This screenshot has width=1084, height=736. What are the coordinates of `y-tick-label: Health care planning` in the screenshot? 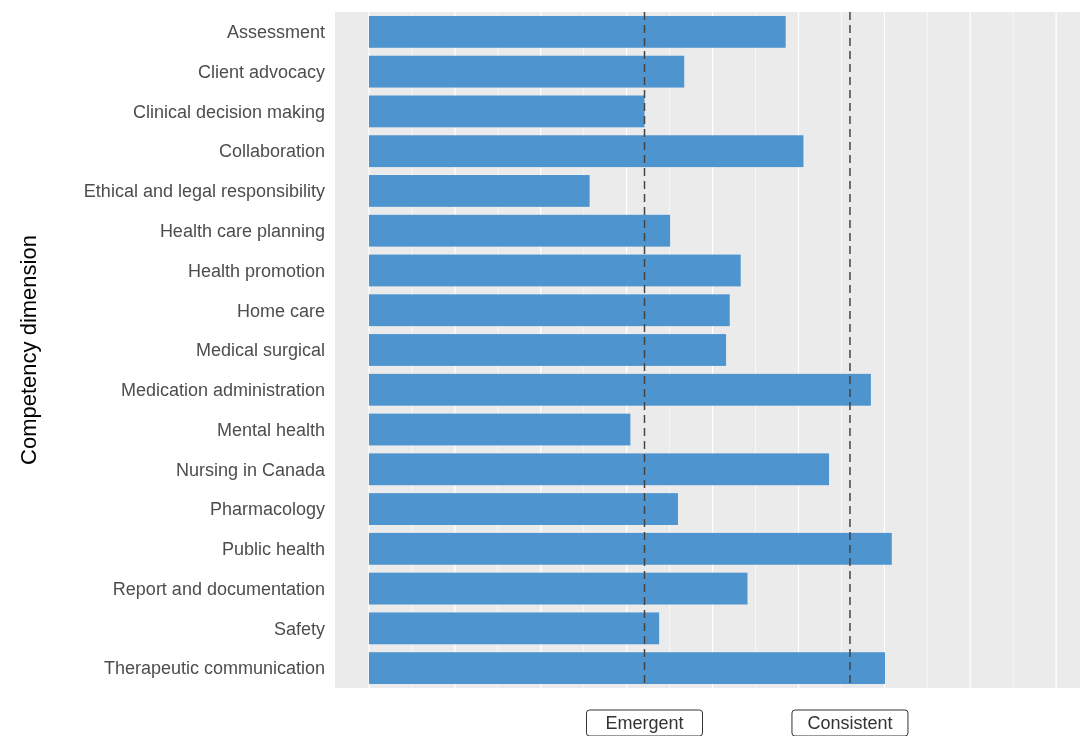 It's located at (242, 231).